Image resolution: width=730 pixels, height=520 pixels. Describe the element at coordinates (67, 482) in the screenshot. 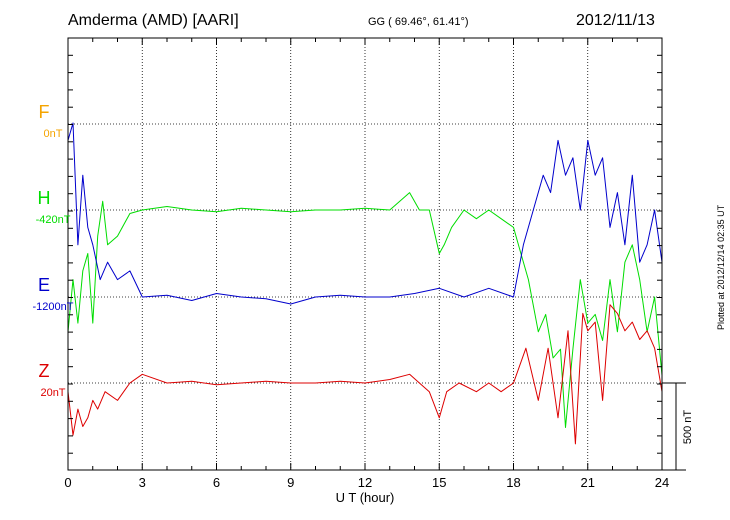

I see `x-tick-label: 0` at that location.